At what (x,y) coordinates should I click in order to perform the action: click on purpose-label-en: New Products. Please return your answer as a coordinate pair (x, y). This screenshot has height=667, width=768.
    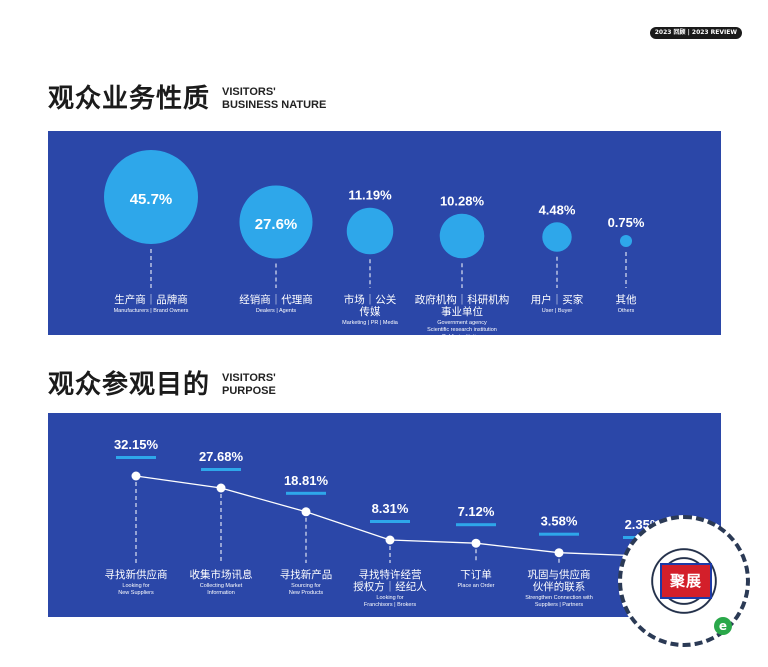
    Looking at the image, I should click on (306, 593).